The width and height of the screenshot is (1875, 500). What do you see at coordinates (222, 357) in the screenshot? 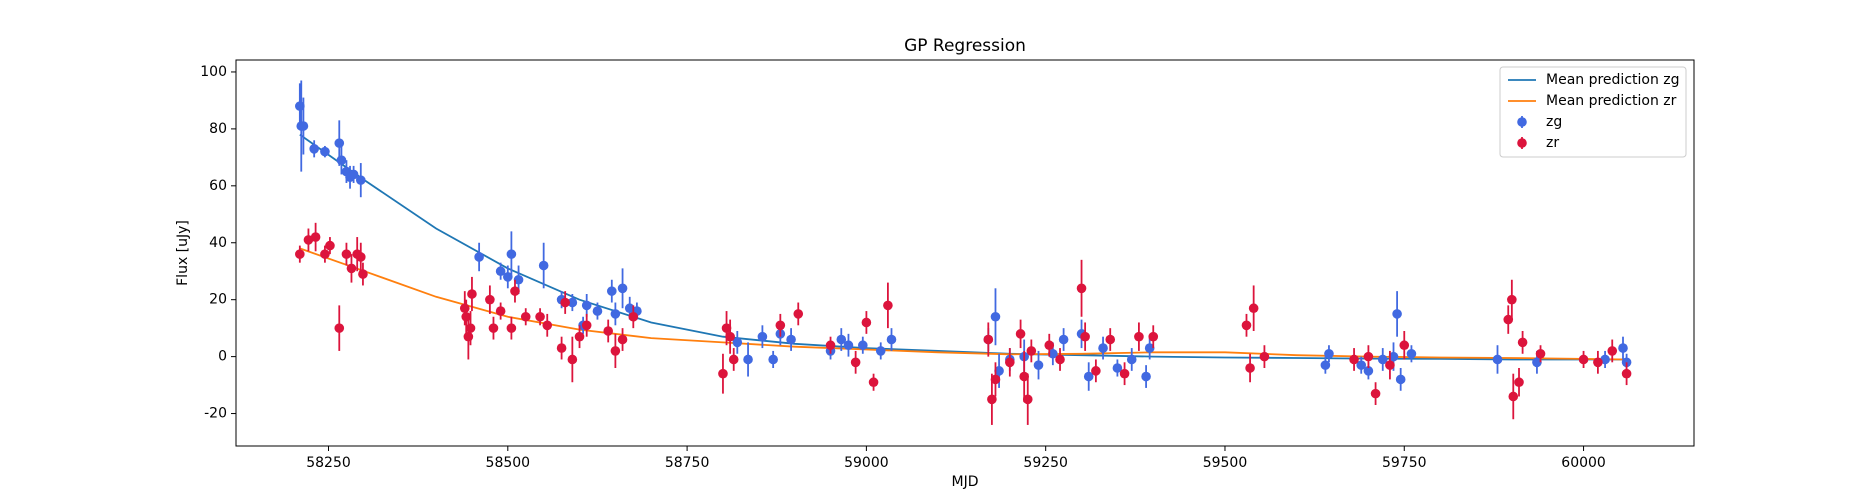
I see `y-tick-label: 0` at bounding box center [222, 357].